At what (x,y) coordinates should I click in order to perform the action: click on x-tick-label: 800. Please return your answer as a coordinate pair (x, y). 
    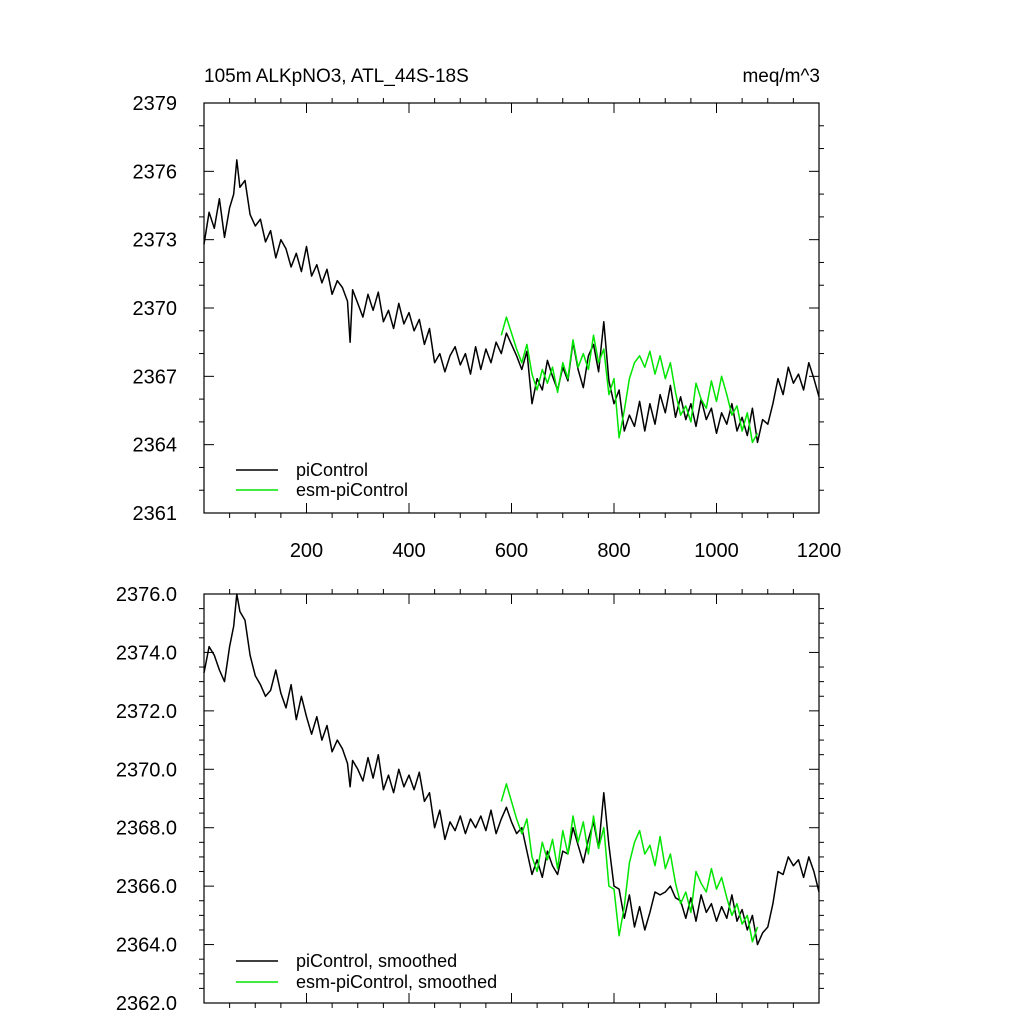
    Looking at the image, I should click on (613, 551).